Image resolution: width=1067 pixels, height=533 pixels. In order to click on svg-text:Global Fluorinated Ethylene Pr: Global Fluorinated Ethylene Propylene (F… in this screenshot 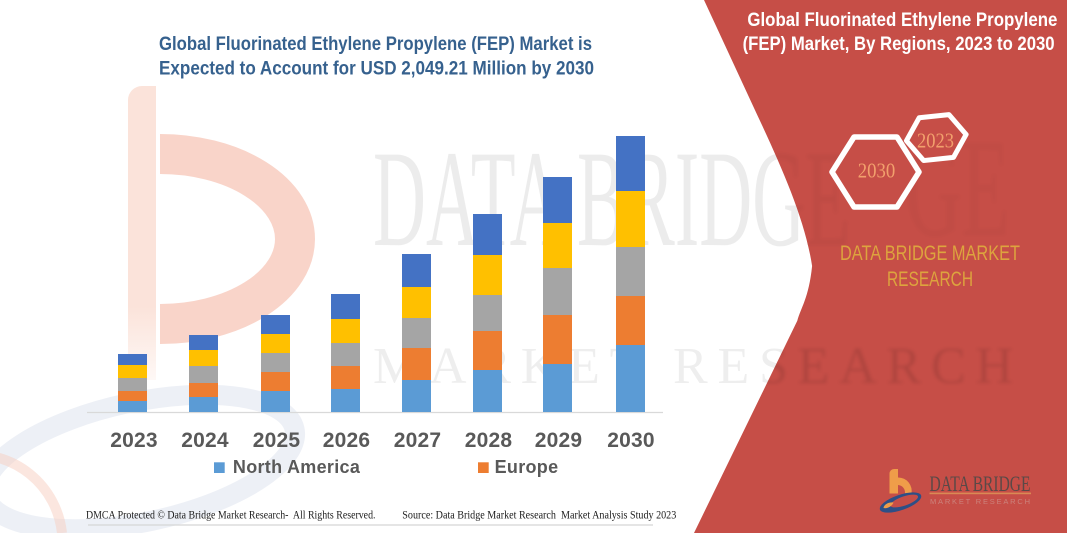, I will do `click(375, 44)`.